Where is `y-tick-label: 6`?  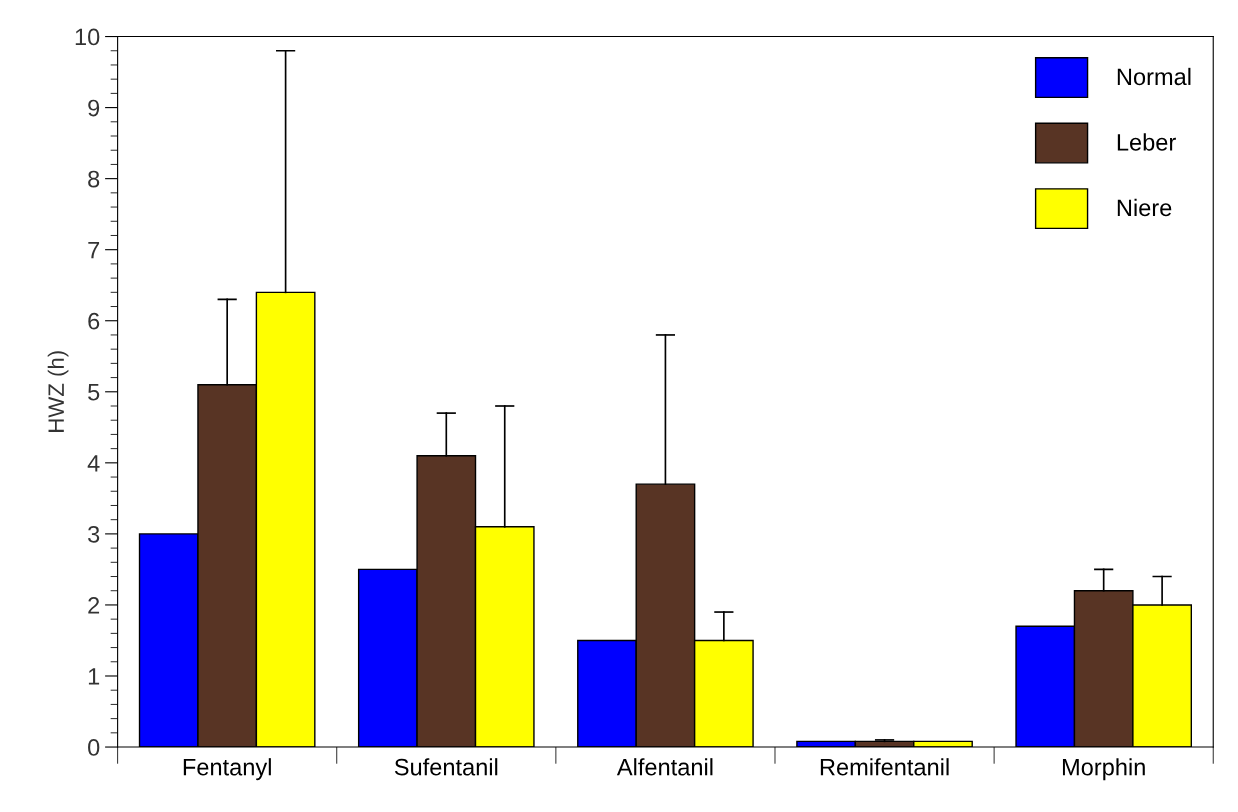 y-tick-label: 6 is located at coordinates (94, 321).